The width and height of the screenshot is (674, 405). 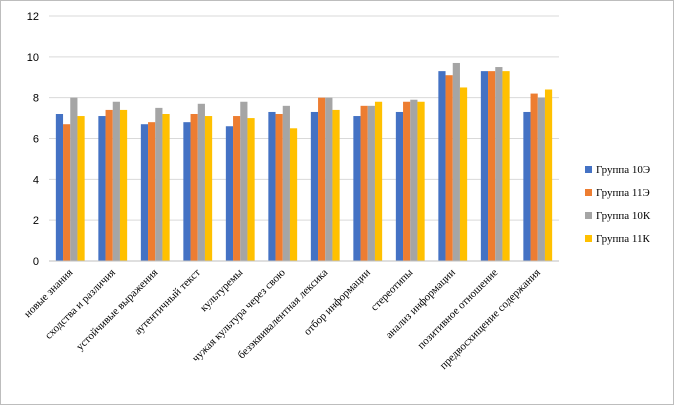 I want to click on y-tick-label: 12, so click(x=33, y=17).